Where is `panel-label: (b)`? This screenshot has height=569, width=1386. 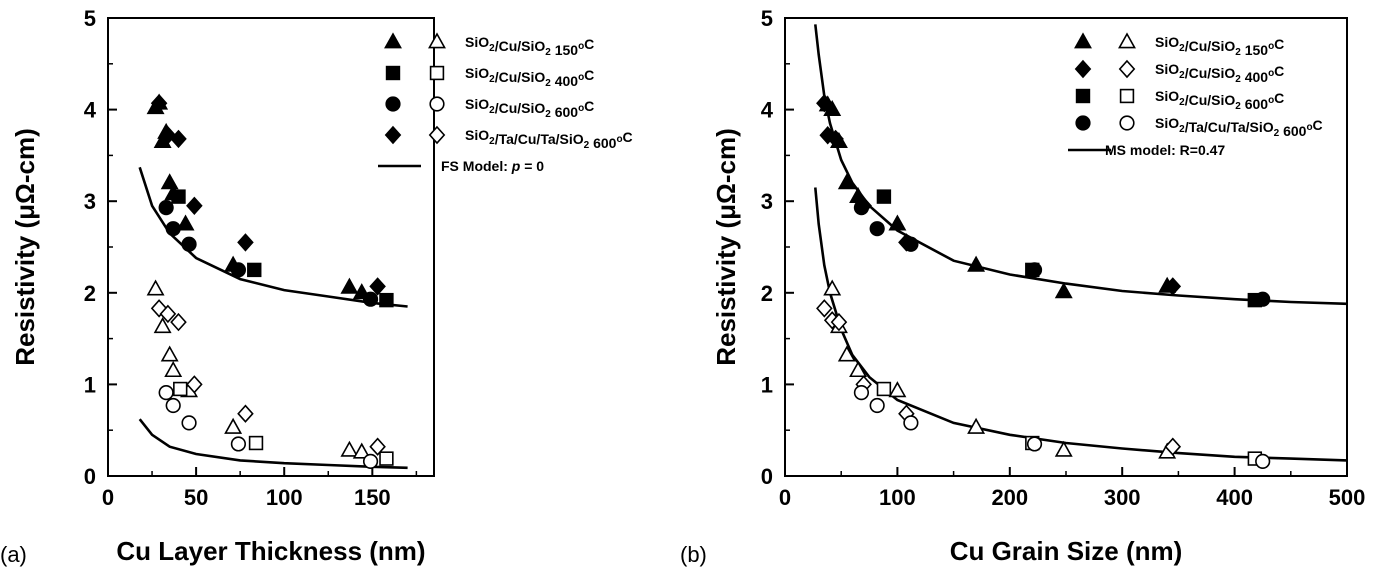
panel-label: (b) is located at coordinates (693, 554).